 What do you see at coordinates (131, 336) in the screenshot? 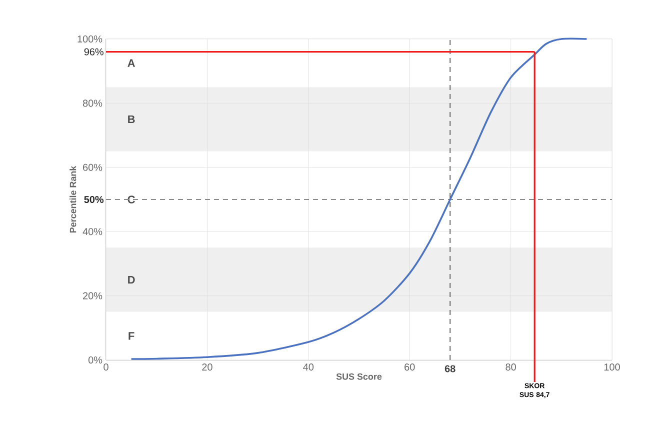
I see `band-label: F` at bounding box center [131, 336].